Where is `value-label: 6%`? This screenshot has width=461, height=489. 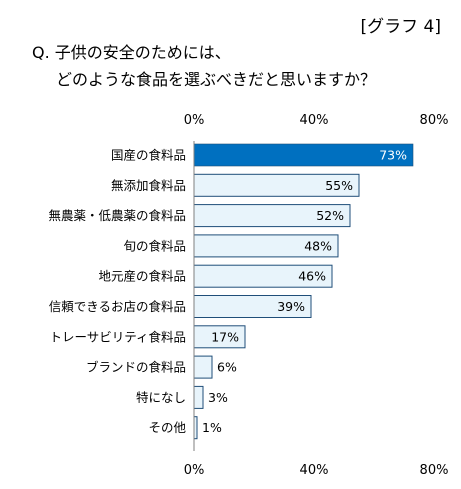 value-label: 6% is located at coordinates (227, 367).